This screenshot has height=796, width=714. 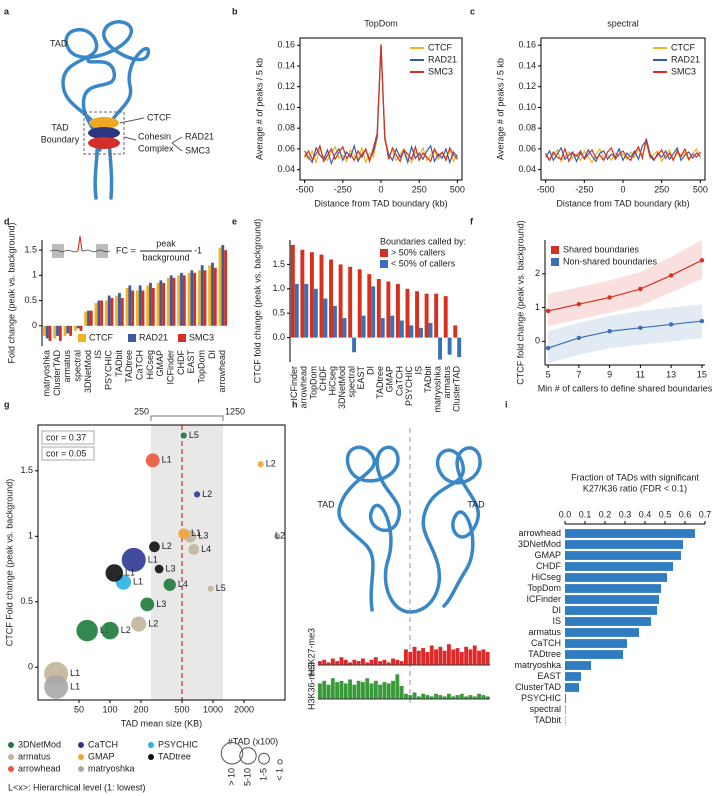 I want to click on y-tick-label: 0.06, so click(x=527, y=148).